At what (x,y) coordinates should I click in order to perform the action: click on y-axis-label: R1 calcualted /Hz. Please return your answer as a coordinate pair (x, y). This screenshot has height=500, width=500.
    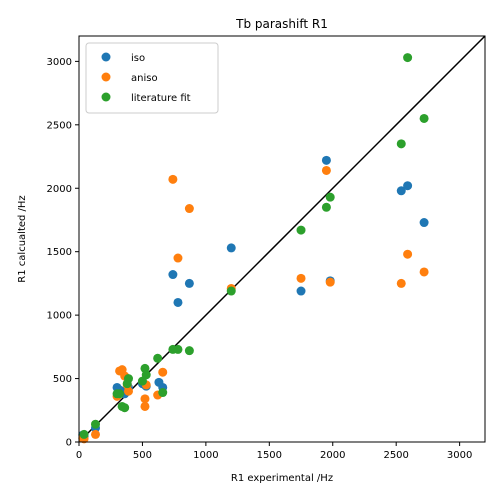
    Looking at the image, I should click on (22, 238).